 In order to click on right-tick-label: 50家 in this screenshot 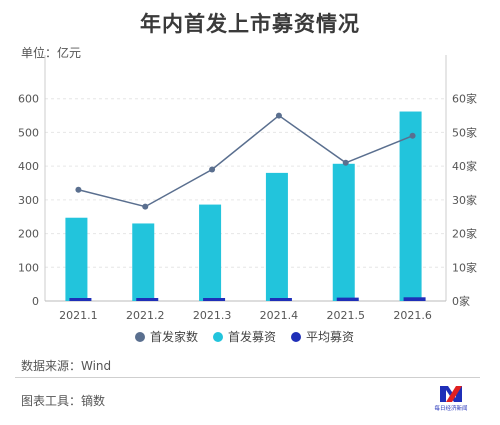, I will do `click(464, 132)`.